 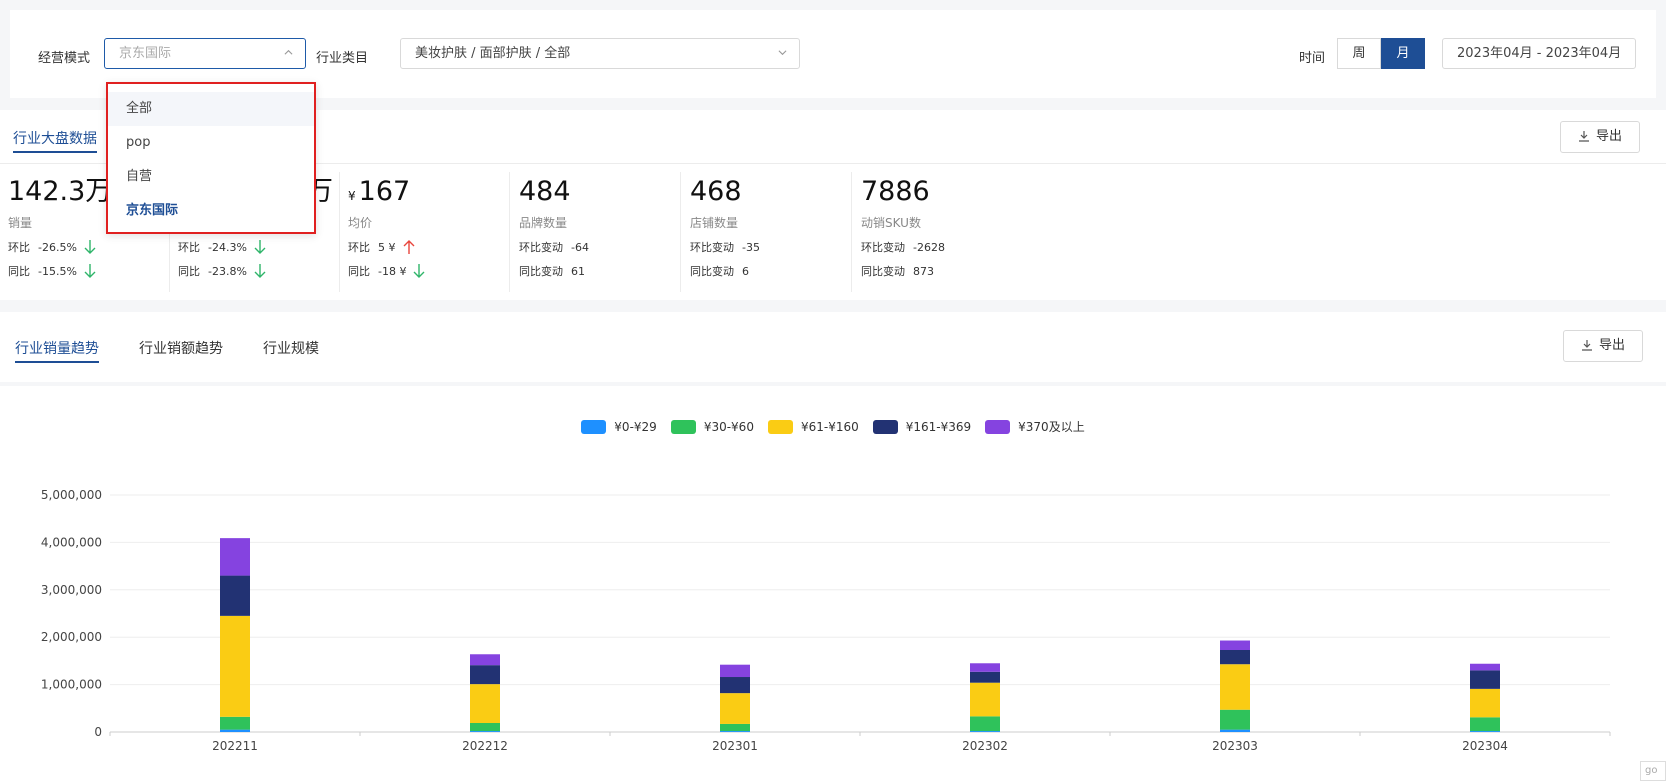 I want to click on industry-label: 行业类目, so click(x=342, y=58).